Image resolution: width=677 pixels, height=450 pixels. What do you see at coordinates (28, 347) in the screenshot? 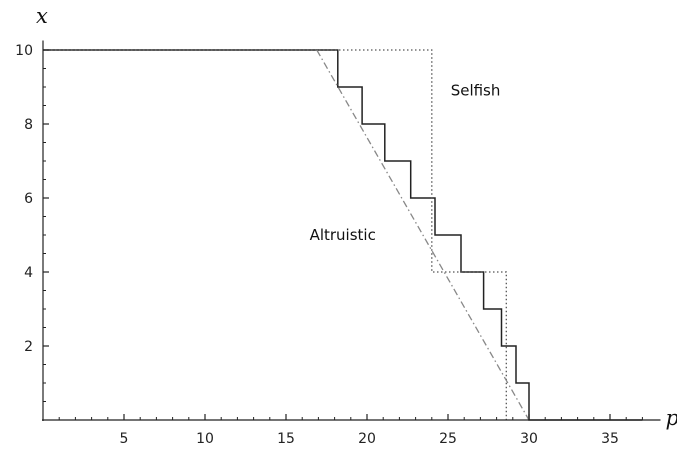
I see `y-tick-label: 2` at bounding box center [28, 347].